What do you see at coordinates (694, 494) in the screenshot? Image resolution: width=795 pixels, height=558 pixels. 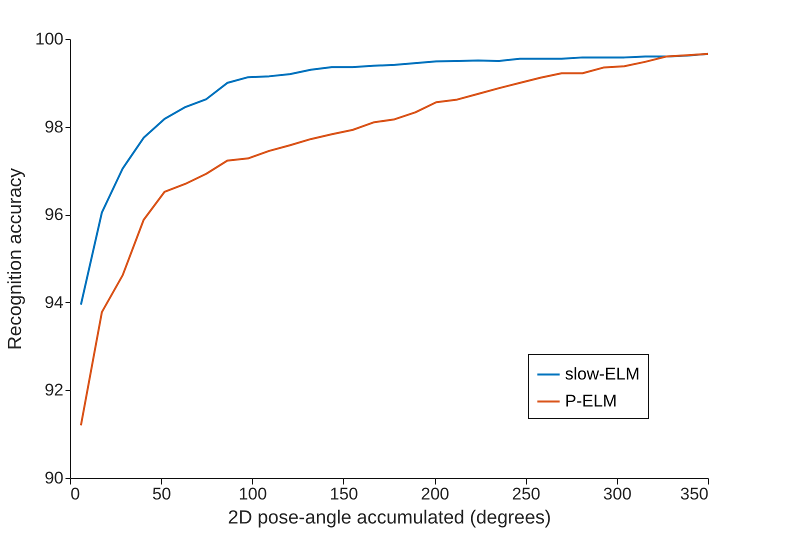 I see `x-tick-label: 350` at bounding box center [694, 494].